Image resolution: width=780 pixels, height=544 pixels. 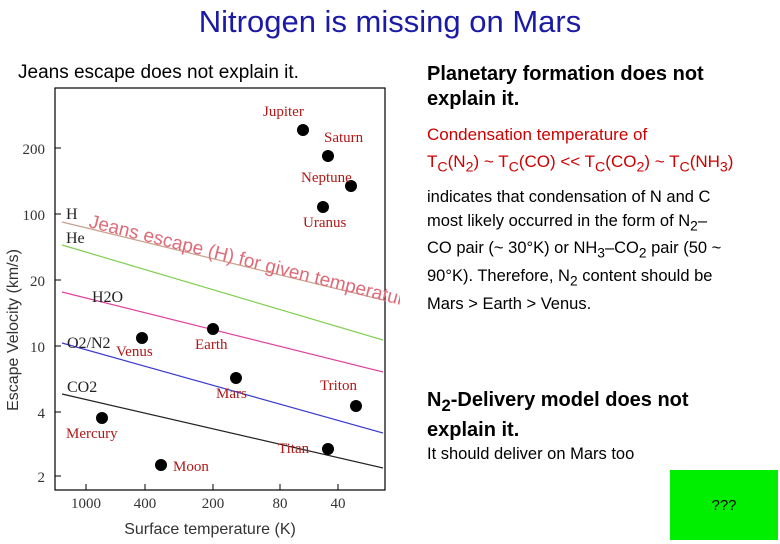 What do you see at coordinates (72, 214) in the screenshot?
I see `species-h: H` at bounding box center [72, 214].